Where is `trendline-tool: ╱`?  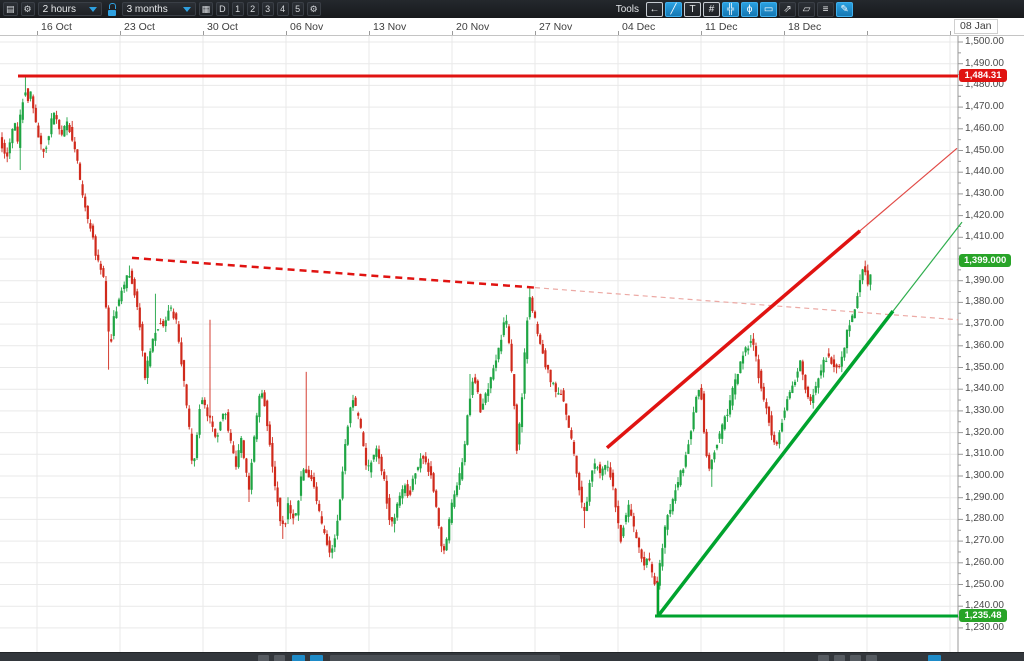 trendline-tool: ╱ is located at coordinates (674, 9).